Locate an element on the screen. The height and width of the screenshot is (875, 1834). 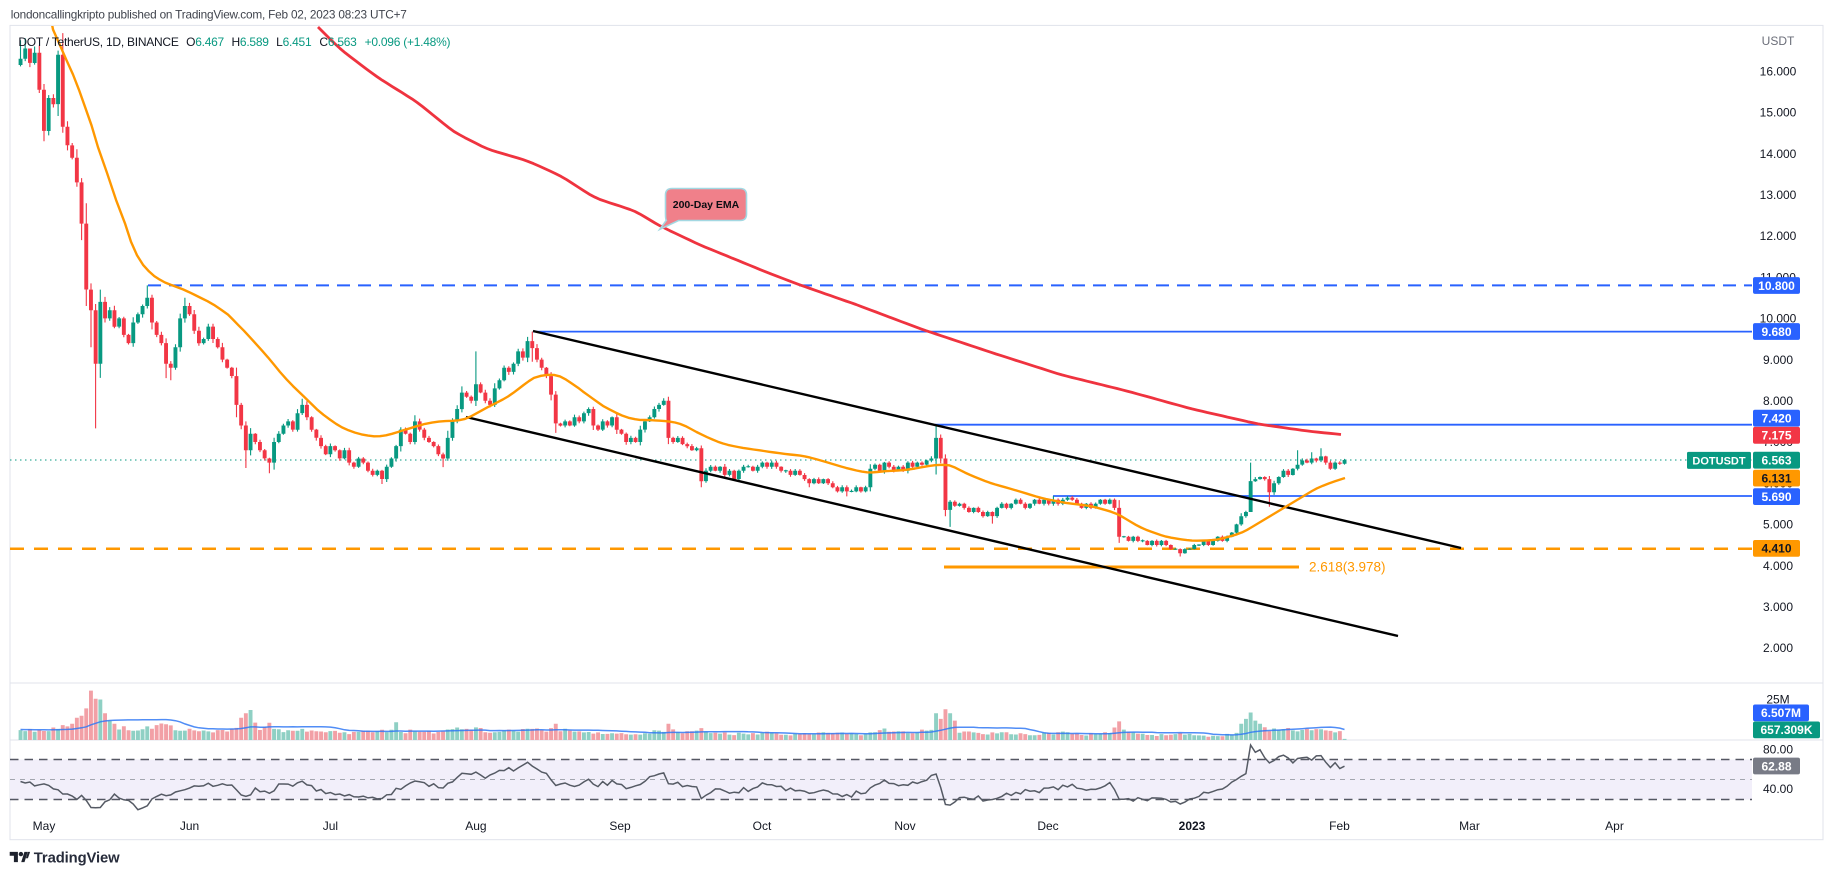
svg-text: 14.000 is located at coordinates (1778, 154).